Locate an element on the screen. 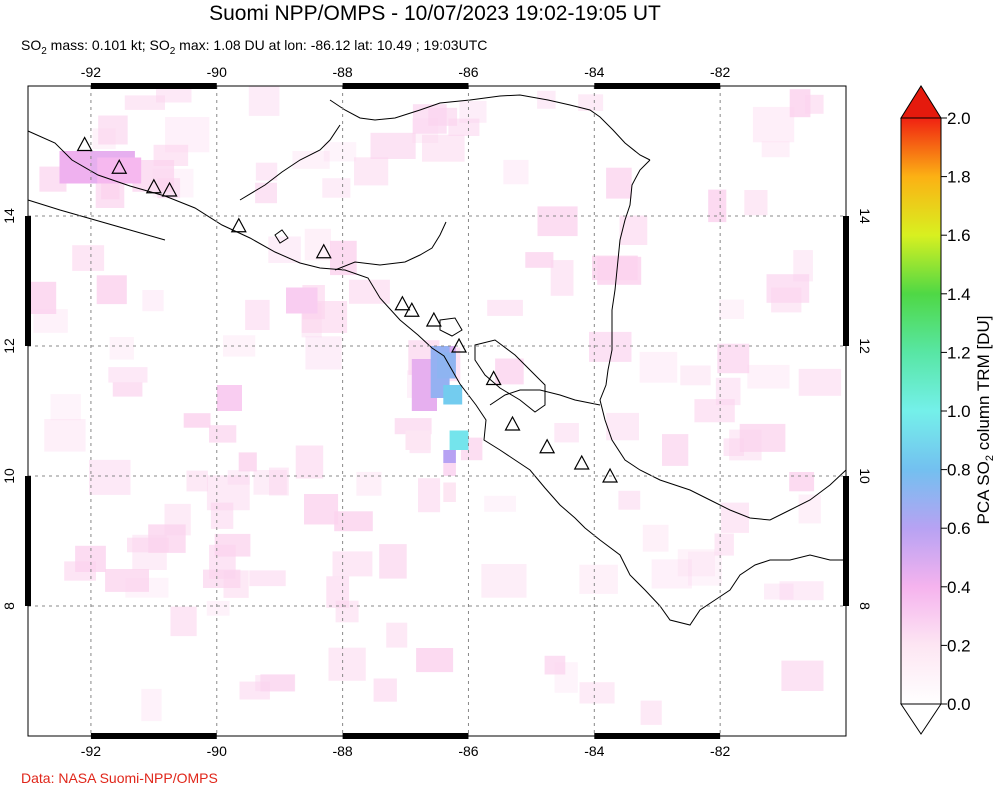 The width and height of the screenshot is (999, 800). colorbar-tick-label: 1.6 is located at coordinates (959, 235).